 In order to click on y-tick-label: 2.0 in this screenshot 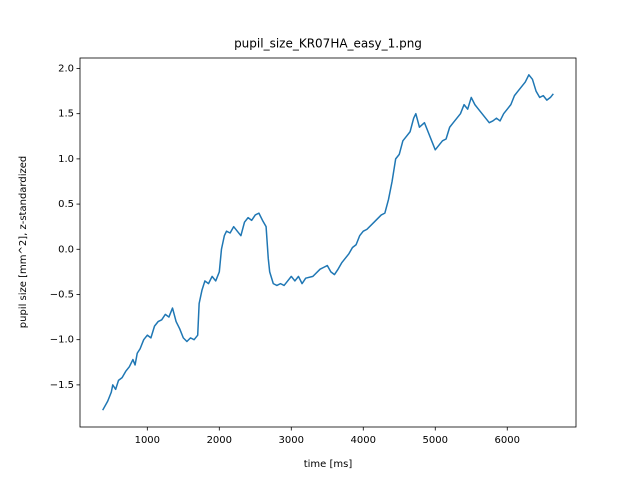, I will do `click(66, 68)`.